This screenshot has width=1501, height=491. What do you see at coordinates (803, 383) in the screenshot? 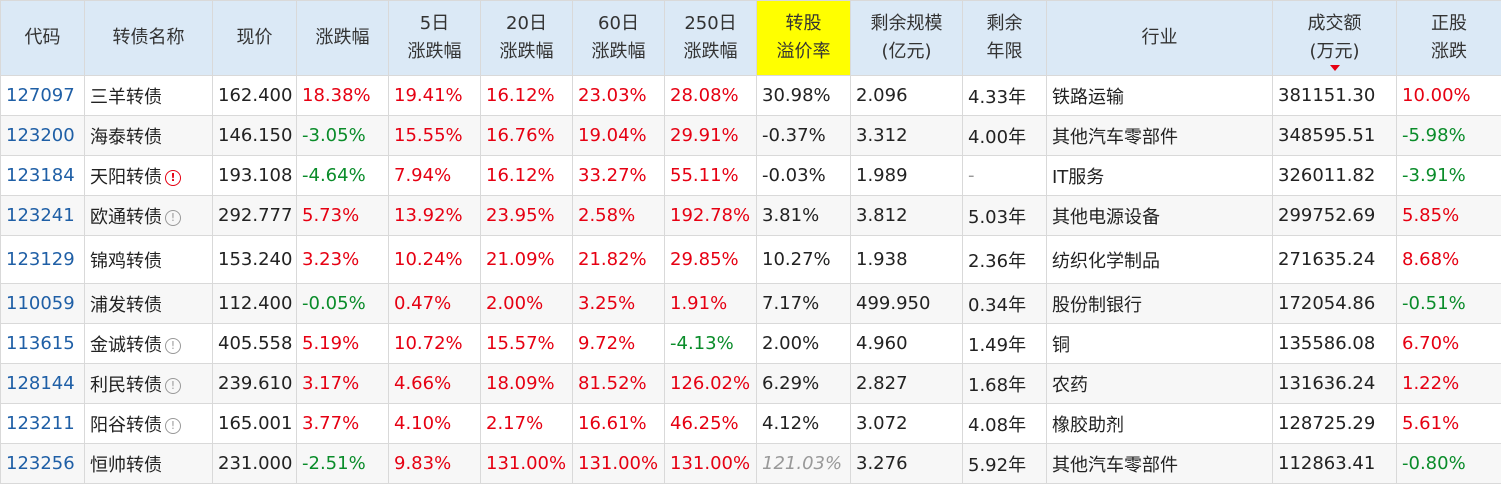
I see `premium-cell: 6.29%` at bounding box center [803, 383].